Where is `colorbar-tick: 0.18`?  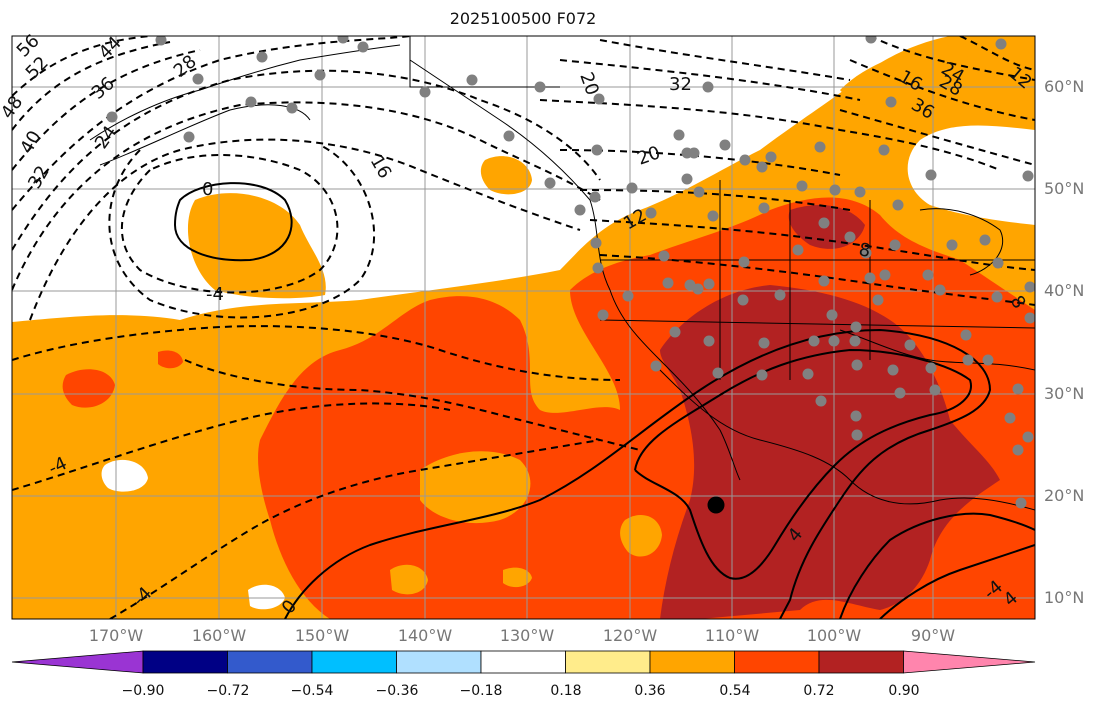
colorbar-tick: 0.18 is located at coordinates (566, 691).